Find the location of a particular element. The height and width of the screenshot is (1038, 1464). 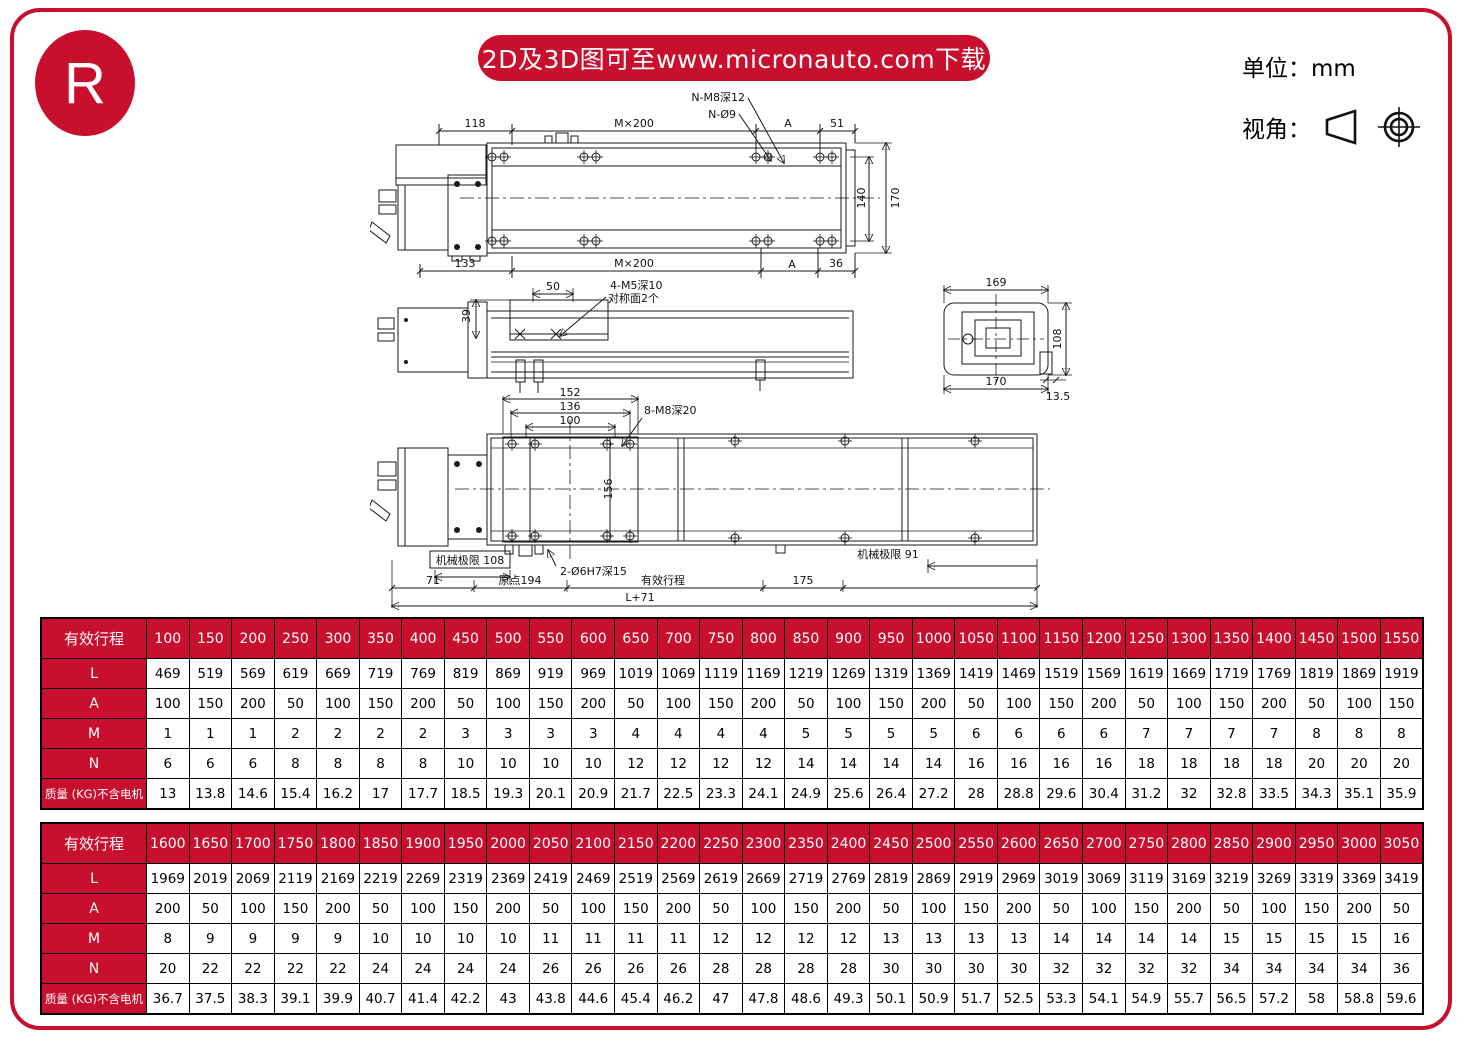

dim-71: 71 is located at coordinates (433, 580).